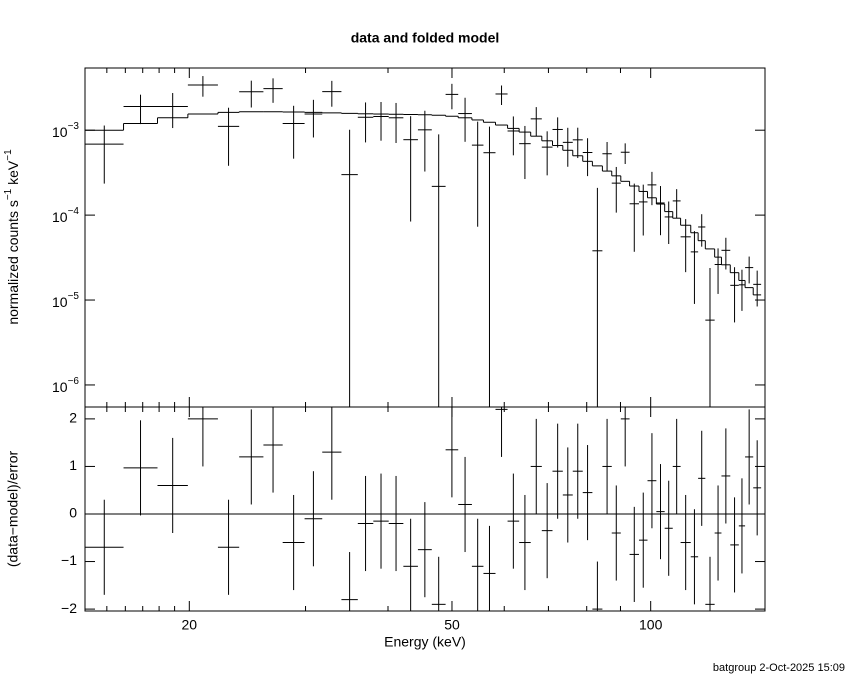  Describe the element at coordinates (13, 262) in the screenshot. I see `y-axis-label-part: normalized counts s` at that location.